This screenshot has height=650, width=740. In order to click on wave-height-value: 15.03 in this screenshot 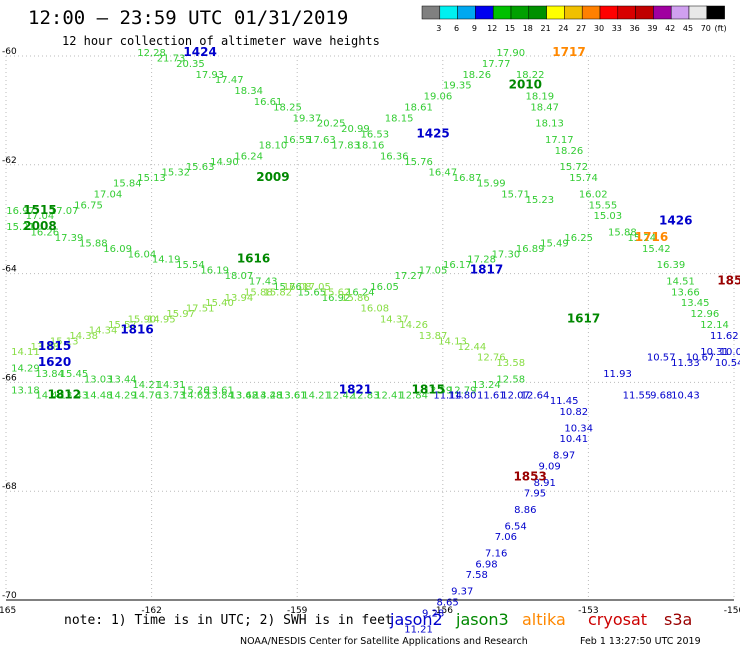, I will do `click(607, 216)`.